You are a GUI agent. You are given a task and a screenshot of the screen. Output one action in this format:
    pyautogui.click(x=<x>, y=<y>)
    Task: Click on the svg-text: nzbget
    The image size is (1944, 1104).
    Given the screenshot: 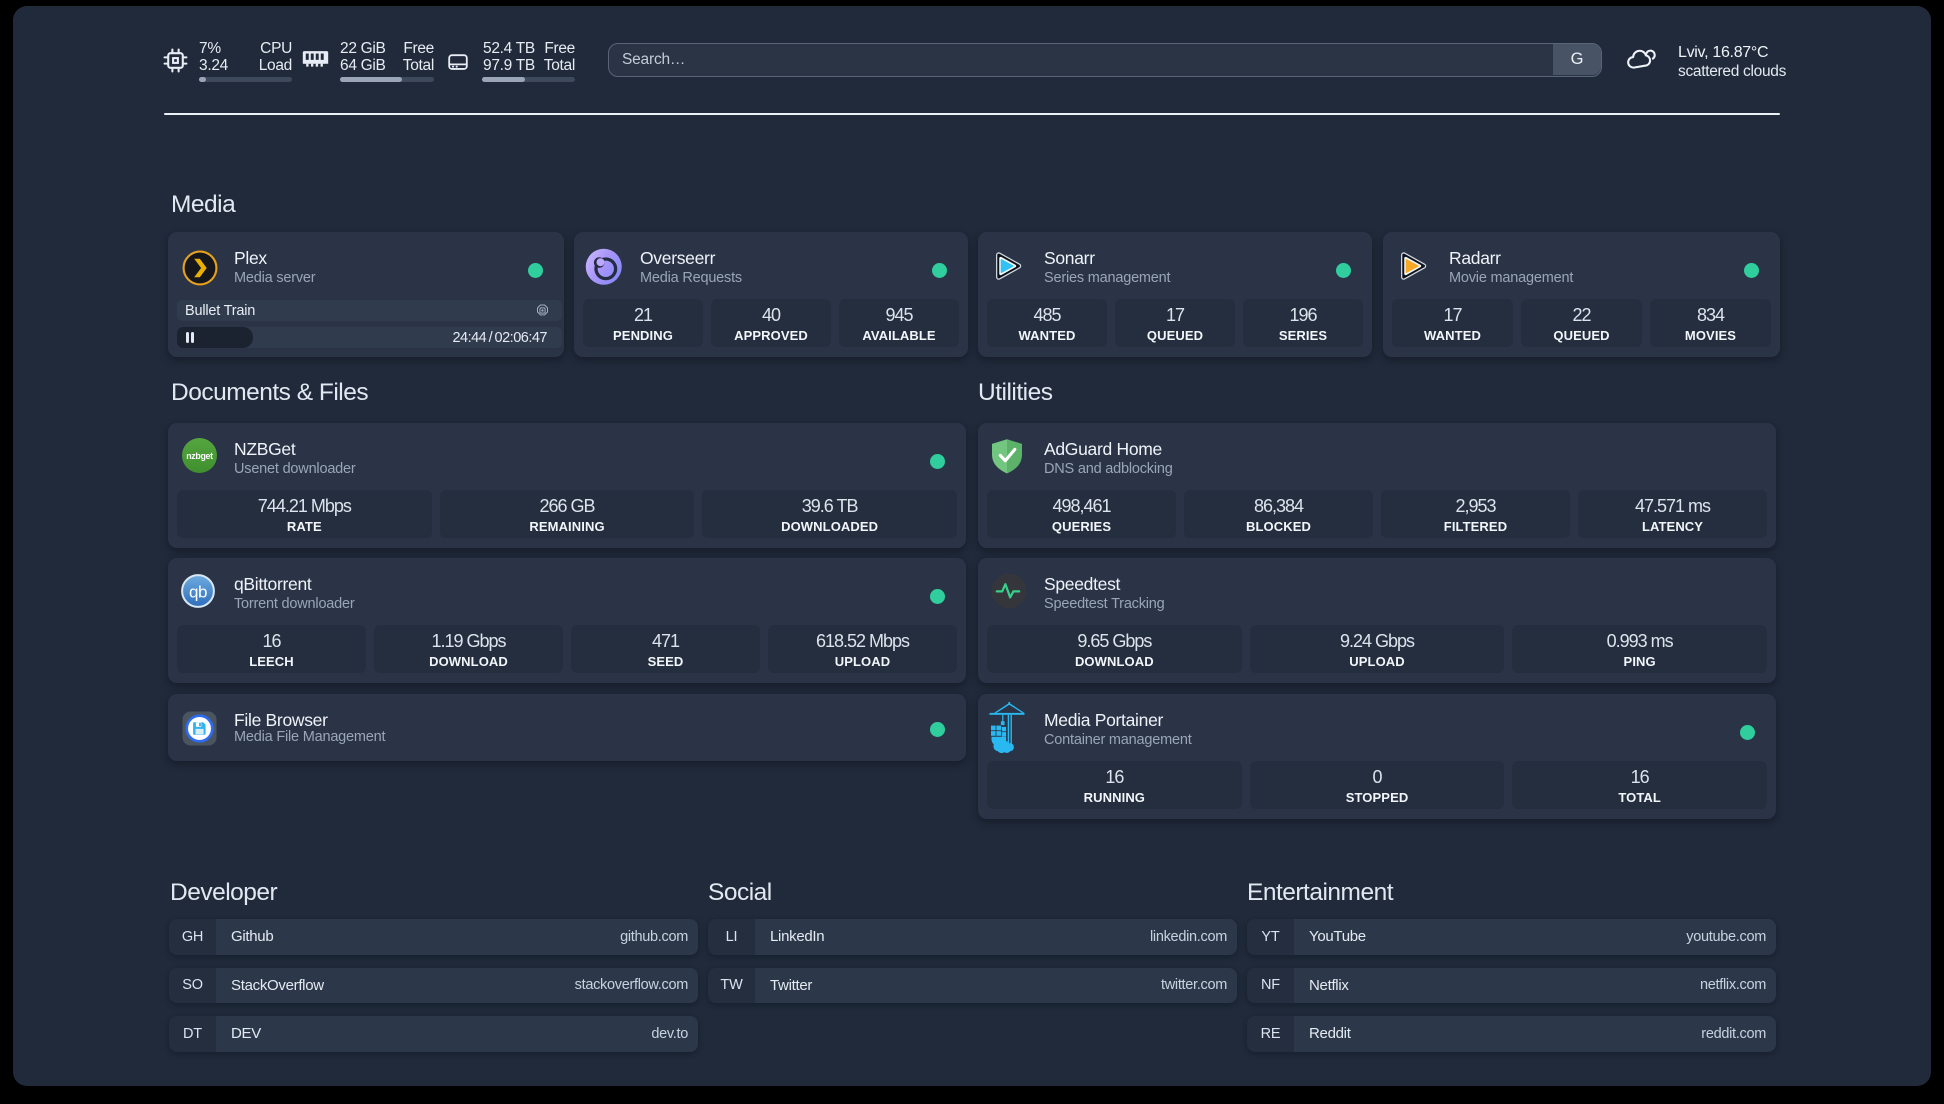 What is the action you would take?
    pyautogui.click(x=199, y=456)
    